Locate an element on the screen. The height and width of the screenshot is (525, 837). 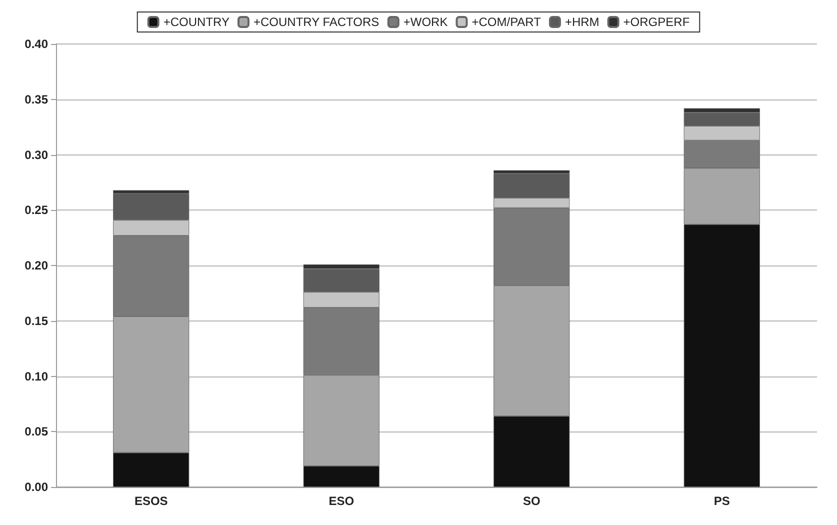
x-tick-label: PS is located at coordinates (722, 501).